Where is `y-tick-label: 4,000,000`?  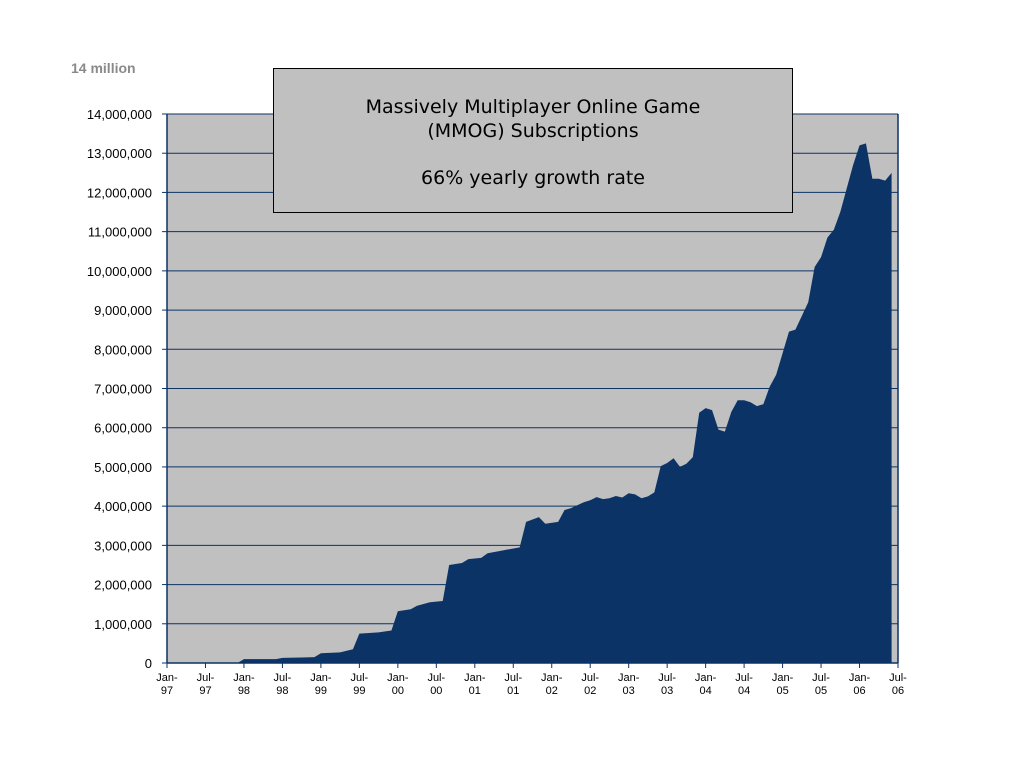
y-tick-label: 4,000,000 is located at coordinates (123, 506).